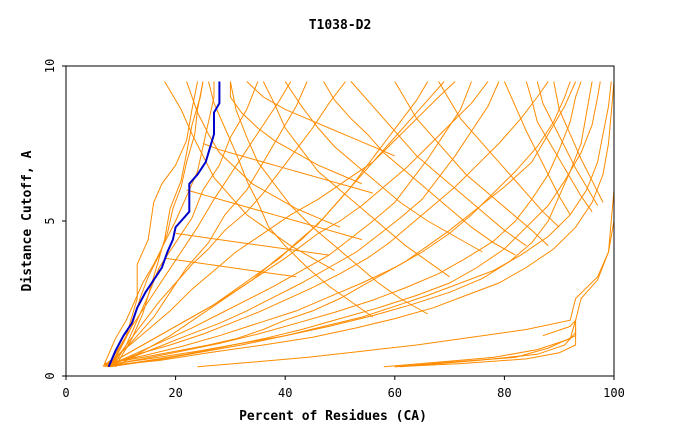 The width and height of the screenshot is (680, 444). I want to click on highlight-series-line, so click(164, 224).